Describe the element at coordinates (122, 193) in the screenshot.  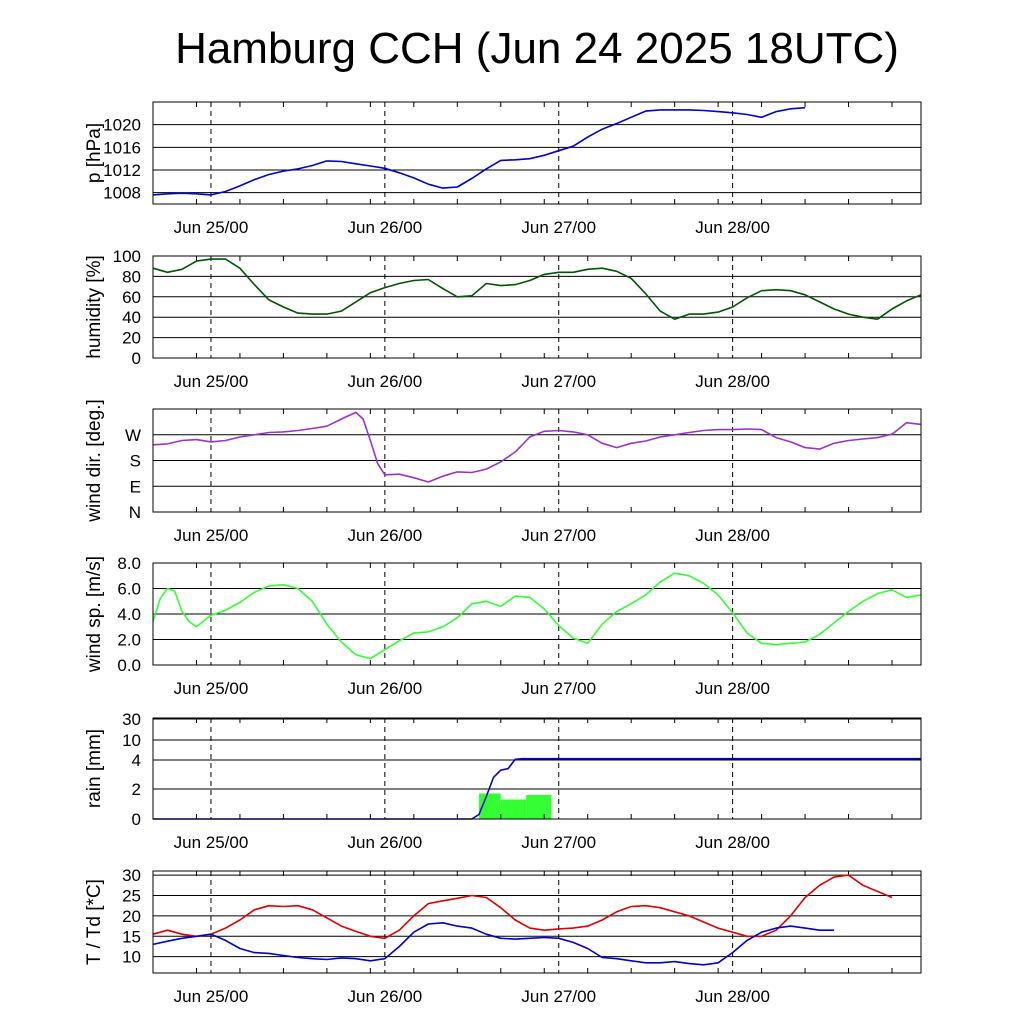
I see `y-tick-label: 1008` at that location.